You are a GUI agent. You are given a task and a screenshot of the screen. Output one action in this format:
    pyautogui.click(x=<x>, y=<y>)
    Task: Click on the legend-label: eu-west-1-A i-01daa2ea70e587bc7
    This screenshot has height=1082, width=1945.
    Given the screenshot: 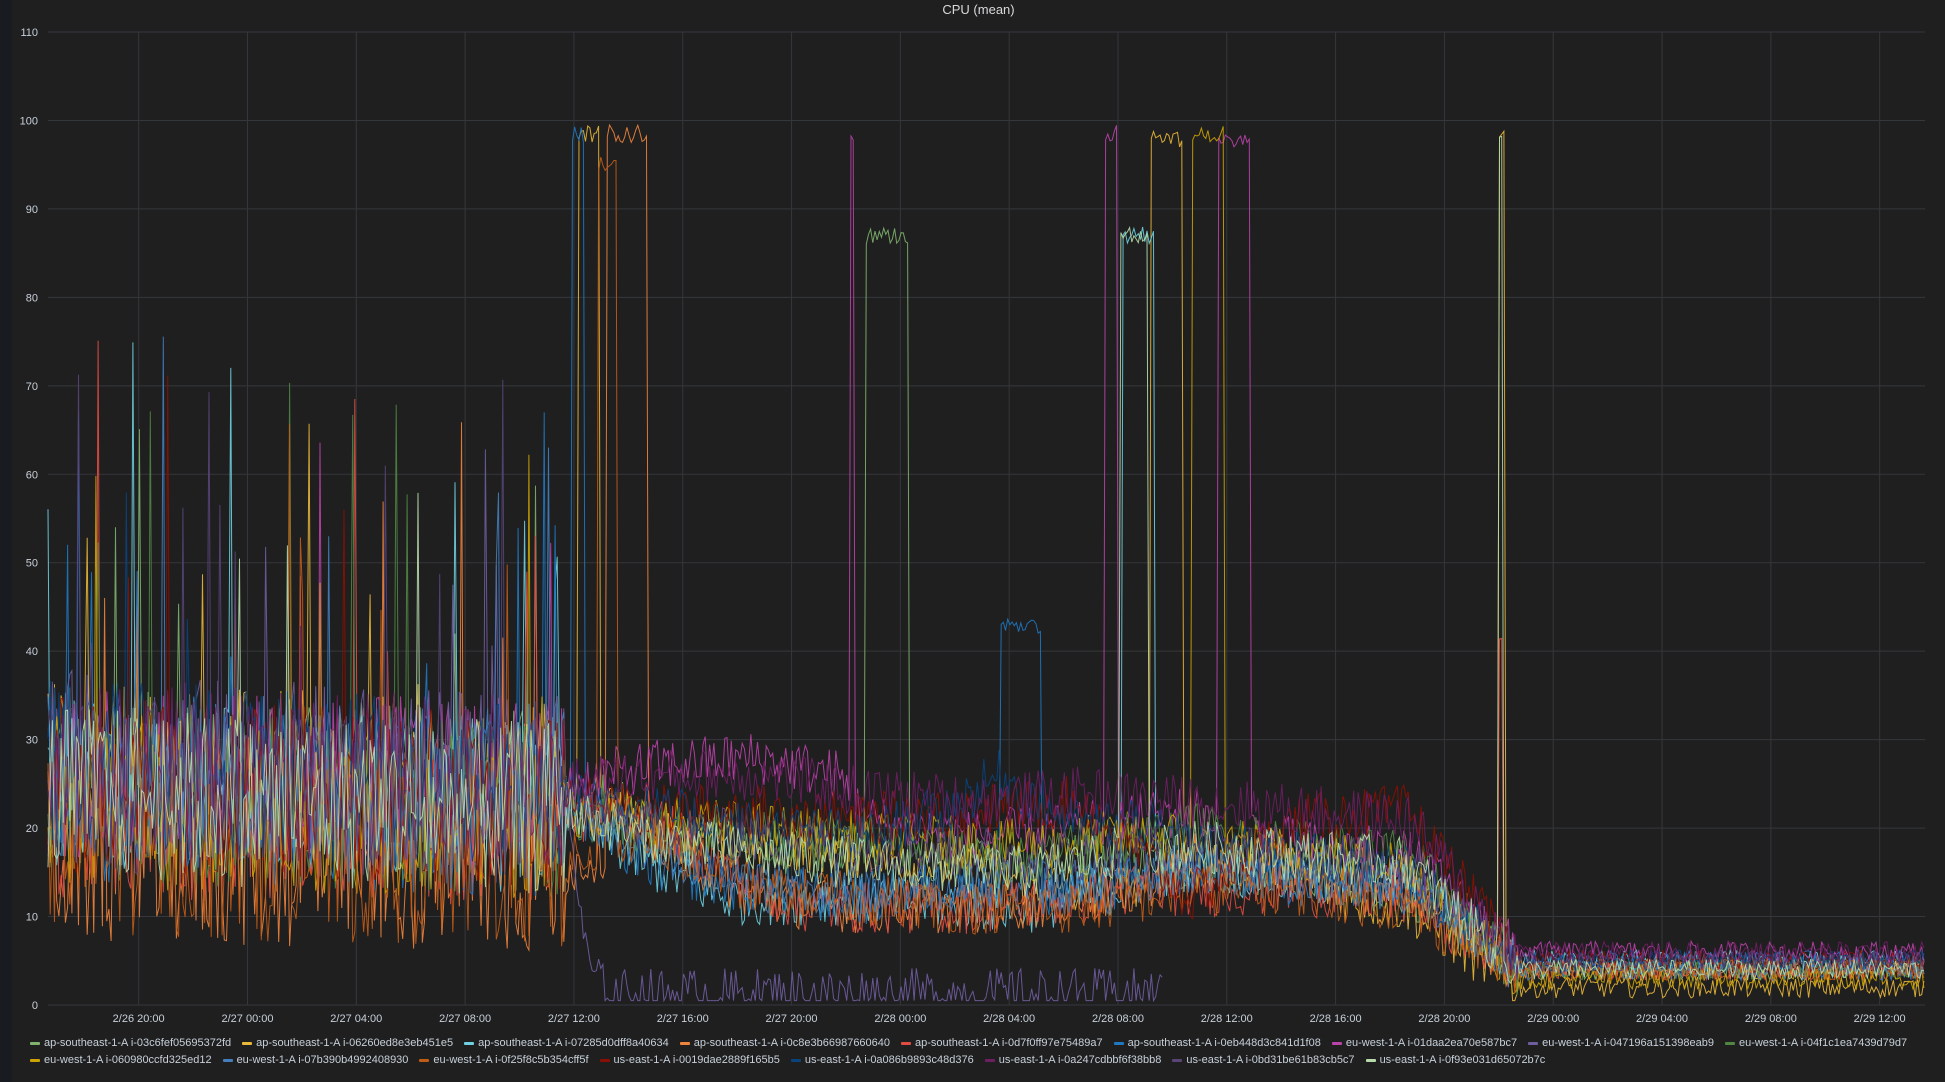 What is the action you would take?
    pyautogui.click(x=1431, y=1043)
    